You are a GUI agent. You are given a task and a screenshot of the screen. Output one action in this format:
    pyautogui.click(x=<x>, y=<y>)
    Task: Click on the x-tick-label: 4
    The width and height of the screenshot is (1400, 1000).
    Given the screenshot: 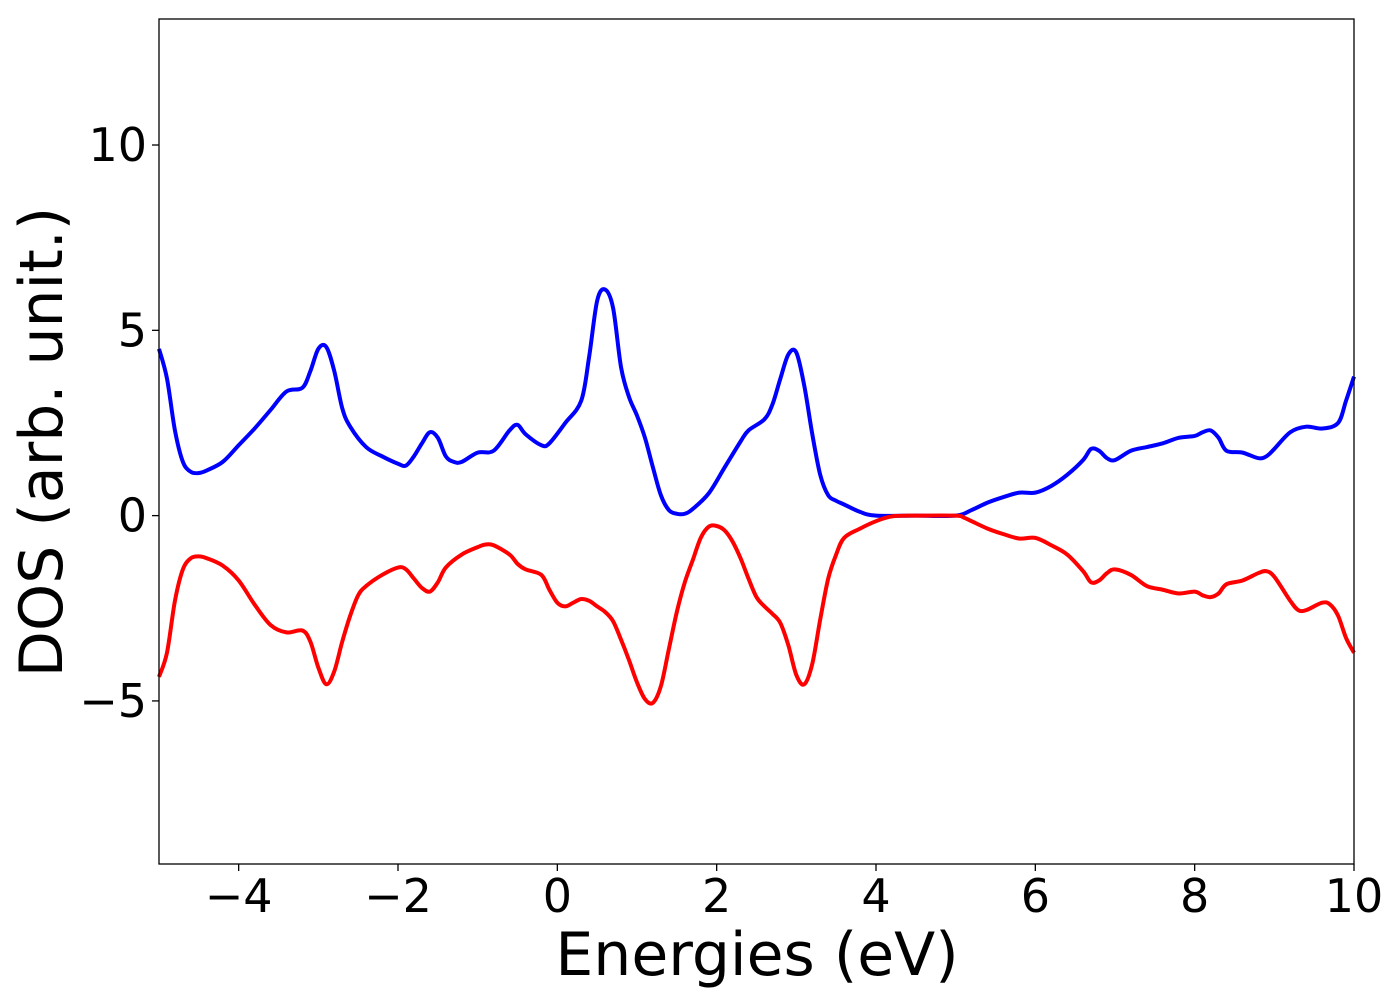 What is the action you would take?
    pyautogui.click(x=875, y=896)
    